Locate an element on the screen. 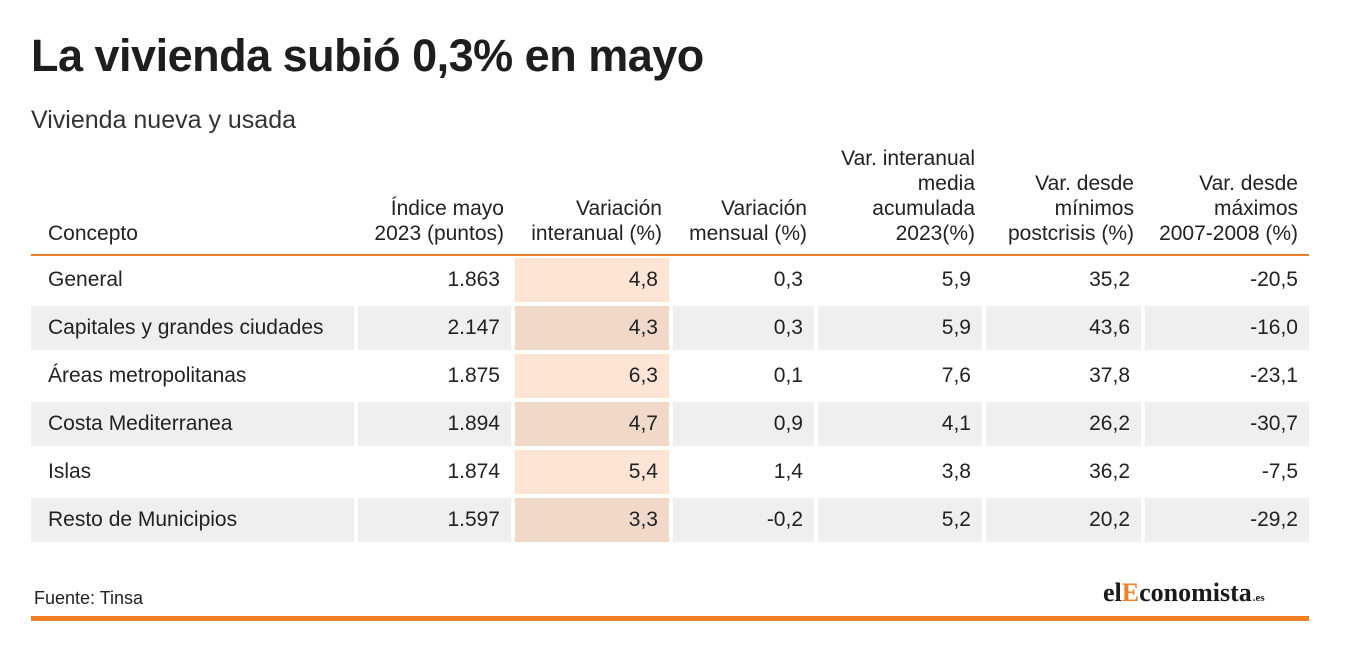 This screenshot has width=1359, height=648. page-title: La vivienda subió 0,3% en mayo is located at coordinates (367, 55).